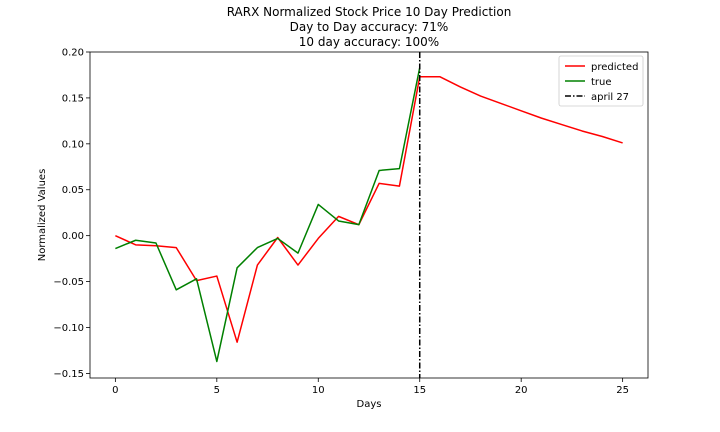 The height and width of the screenshot is (432, 720). I want to click on y-tick-label: 0.15, so click(73, 98).